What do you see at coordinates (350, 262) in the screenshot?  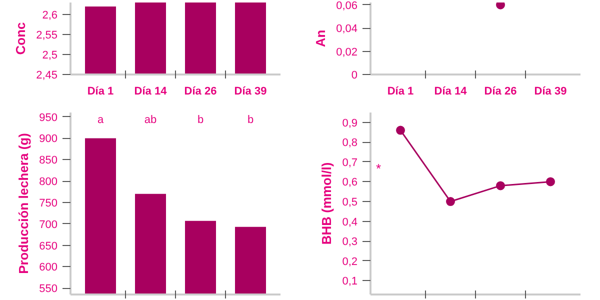 I see `y-tick-label: 0,2` at bounding box center [350, 262].